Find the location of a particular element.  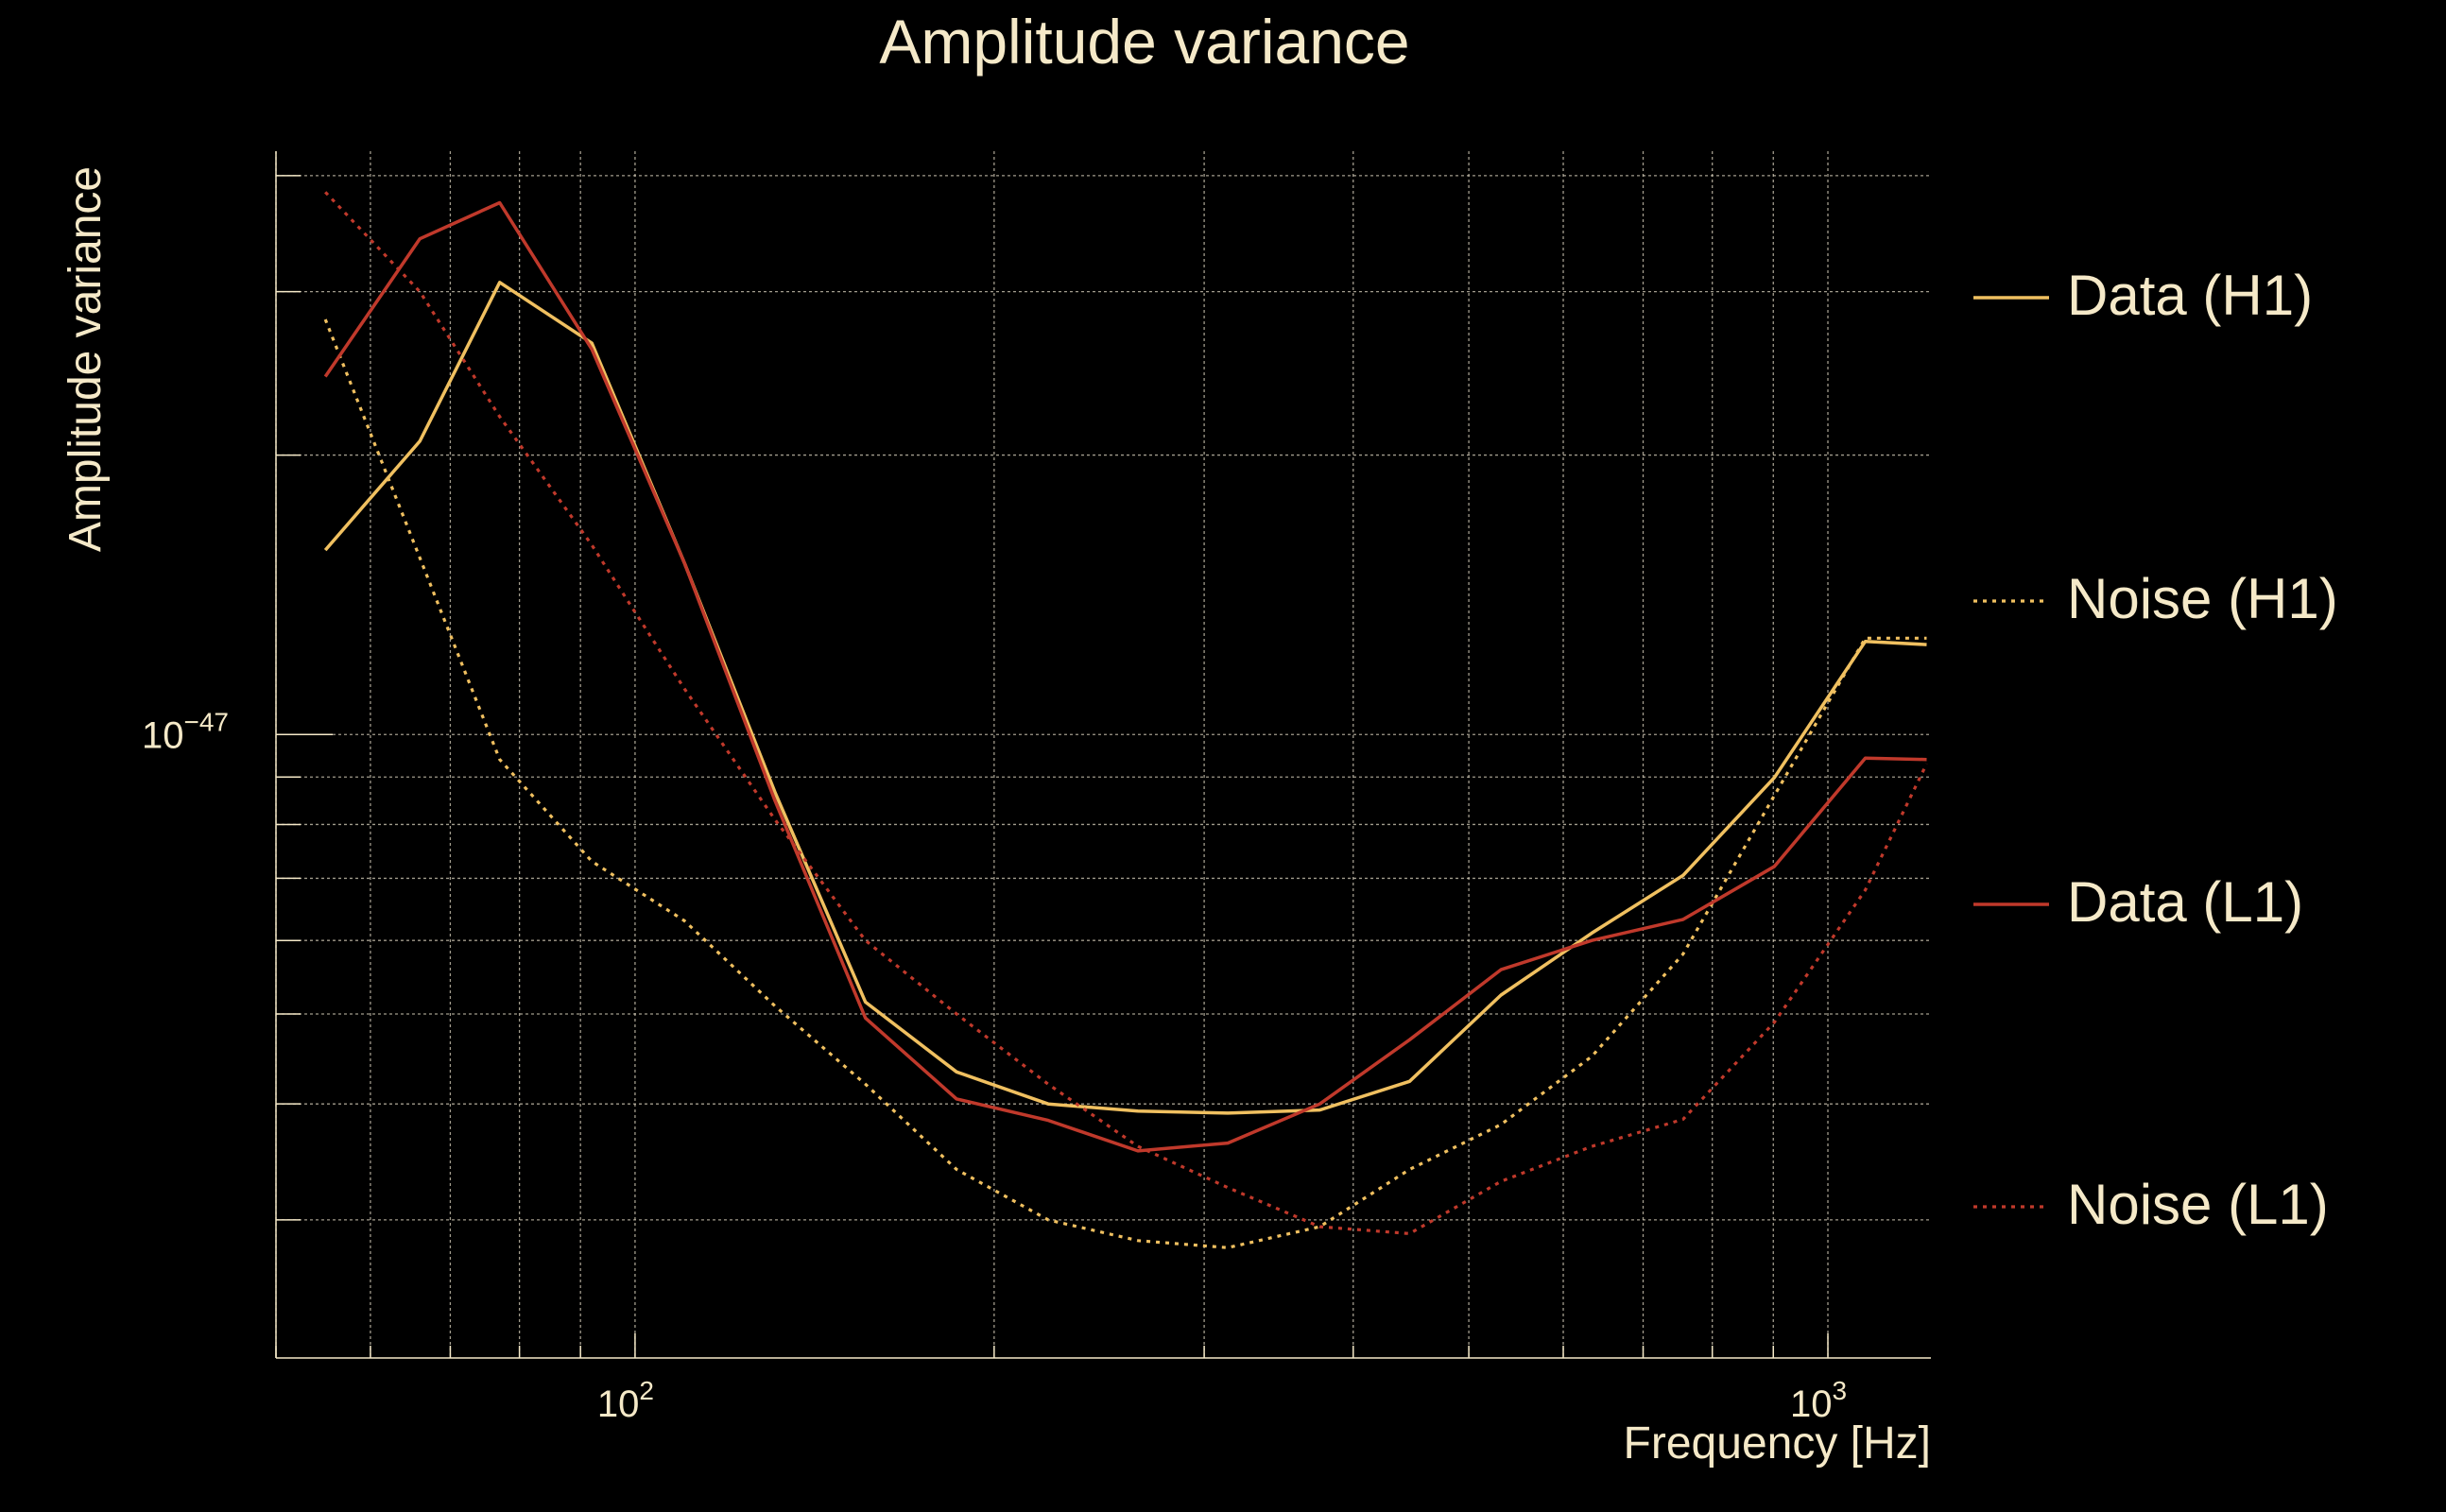

legend-label-2: Noise (H1) is located at coordinates (2202, 598).